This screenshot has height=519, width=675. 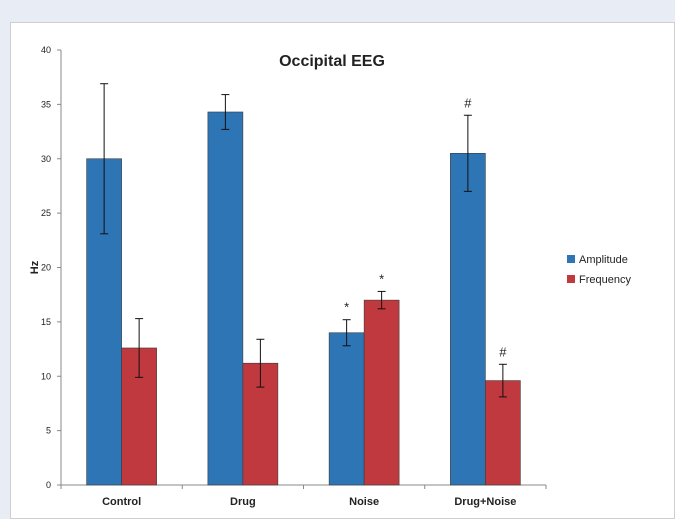 What do you see at coordinates (243, 502) in the screenshot?
I see `x-tick-label: Drug` at bounding box center [243, 502].